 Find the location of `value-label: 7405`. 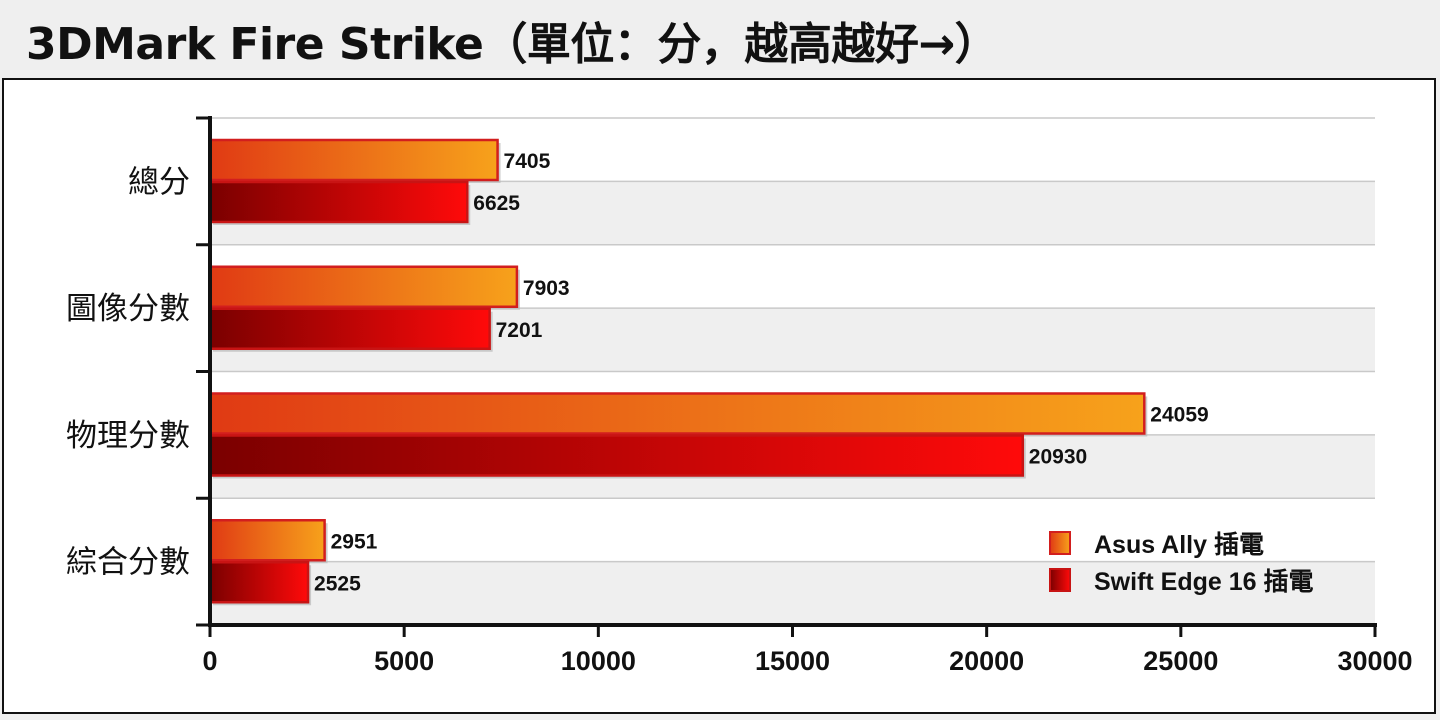

value-label: 7405 is located at coordinates (527, 161).